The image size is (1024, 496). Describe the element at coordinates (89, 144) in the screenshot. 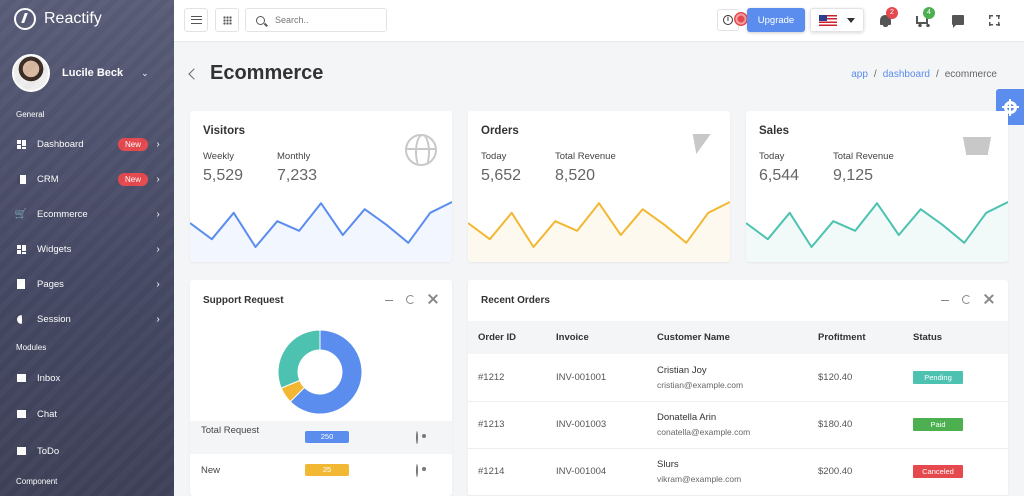

I see `sidebar-item-dashboard: Dashboard New ›` at that location.